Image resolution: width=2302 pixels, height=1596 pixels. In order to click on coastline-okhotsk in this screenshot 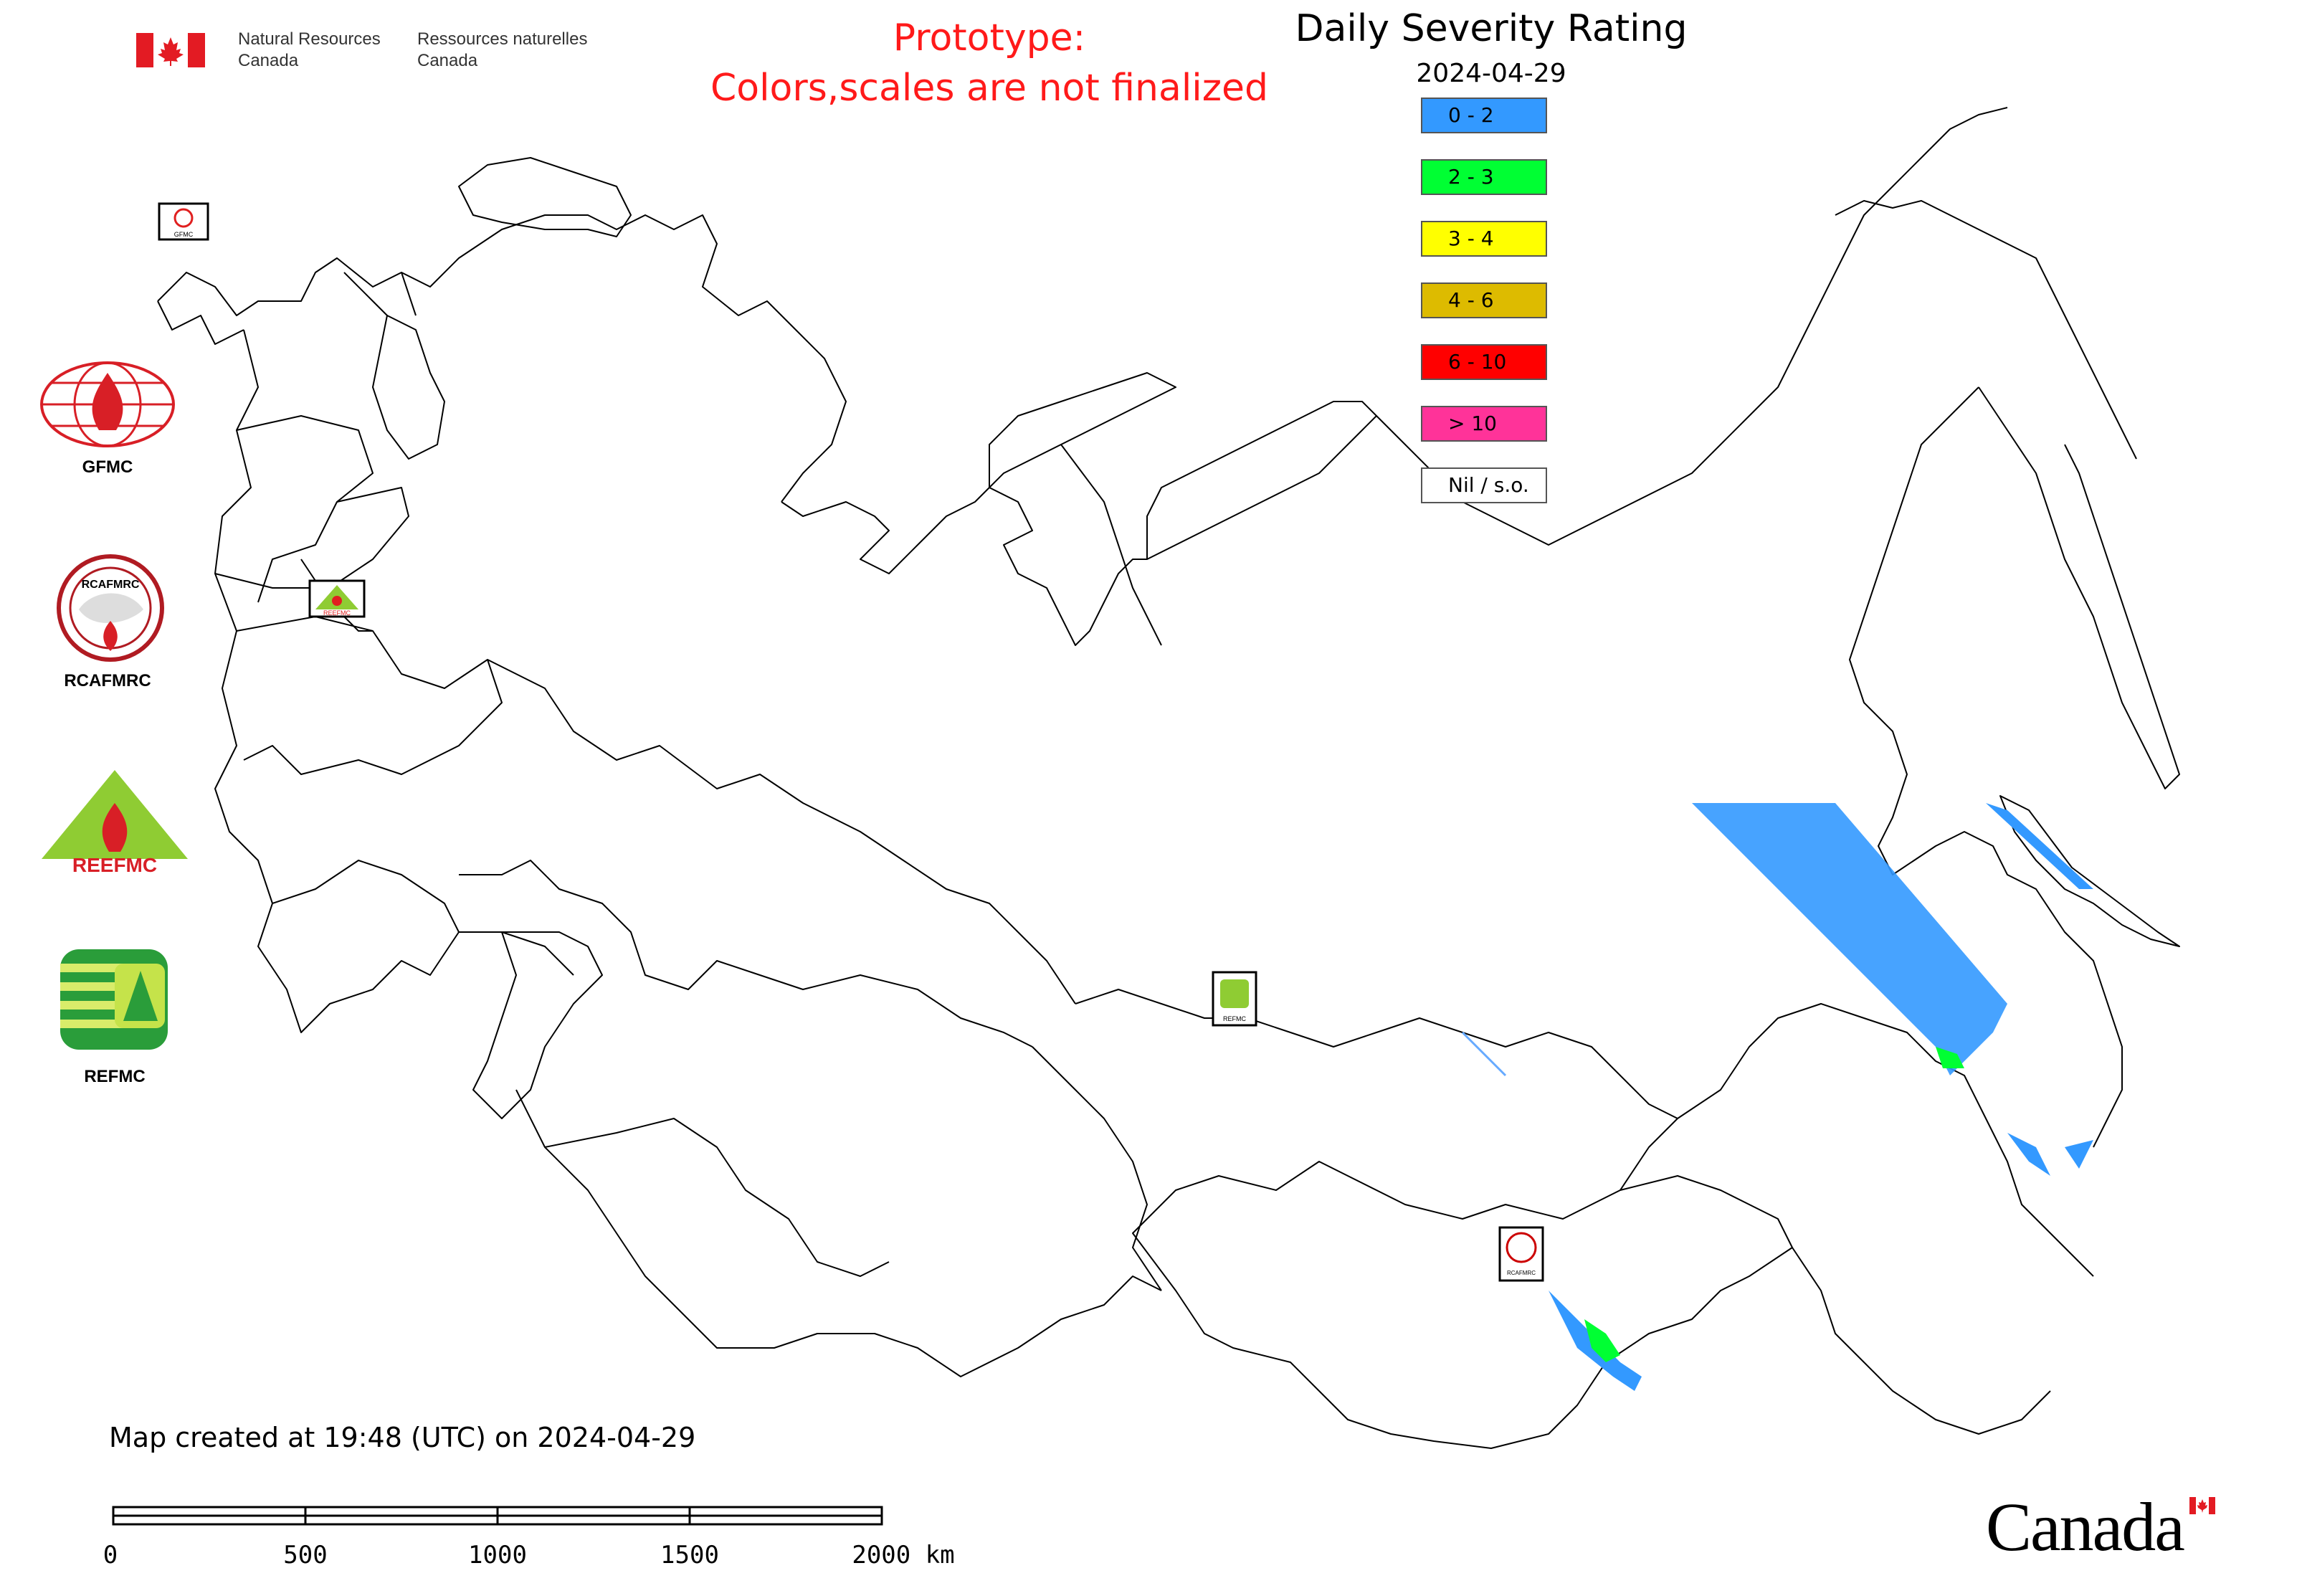, I will do `click(1986, 767)`.